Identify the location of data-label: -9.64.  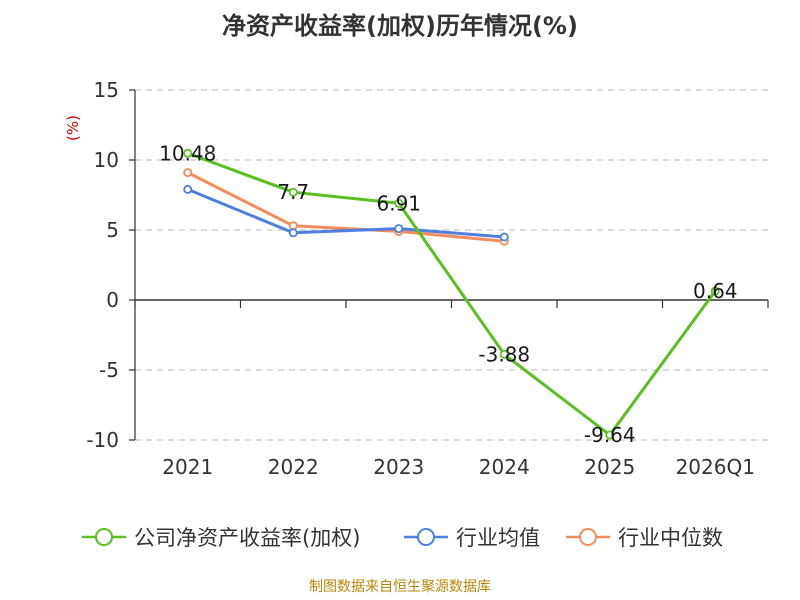
(610, 435).